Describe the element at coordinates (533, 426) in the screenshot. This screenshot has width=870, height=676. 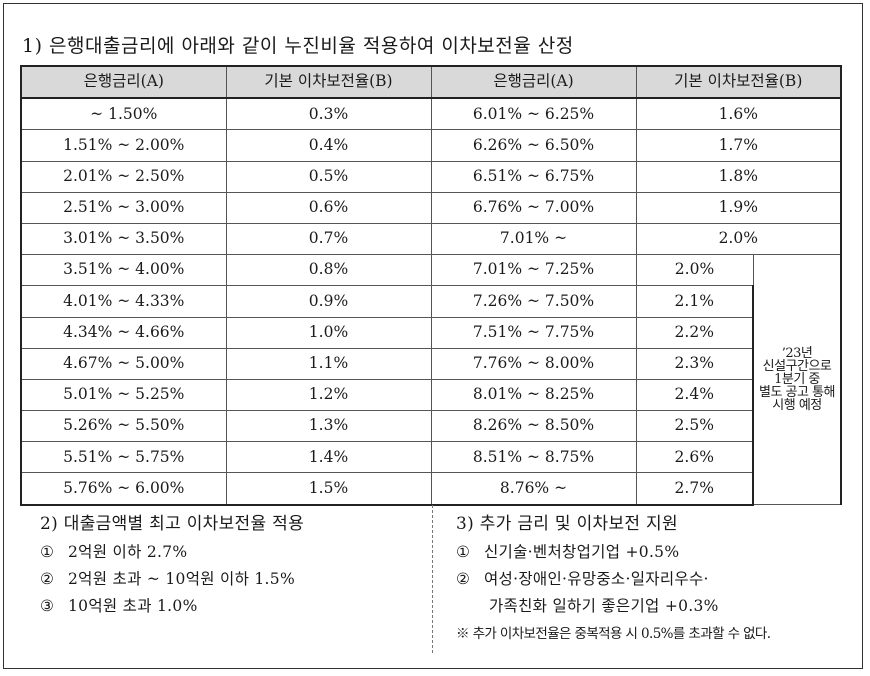
I see `rate-range: 8.26% ~ 8.50%` at that location.